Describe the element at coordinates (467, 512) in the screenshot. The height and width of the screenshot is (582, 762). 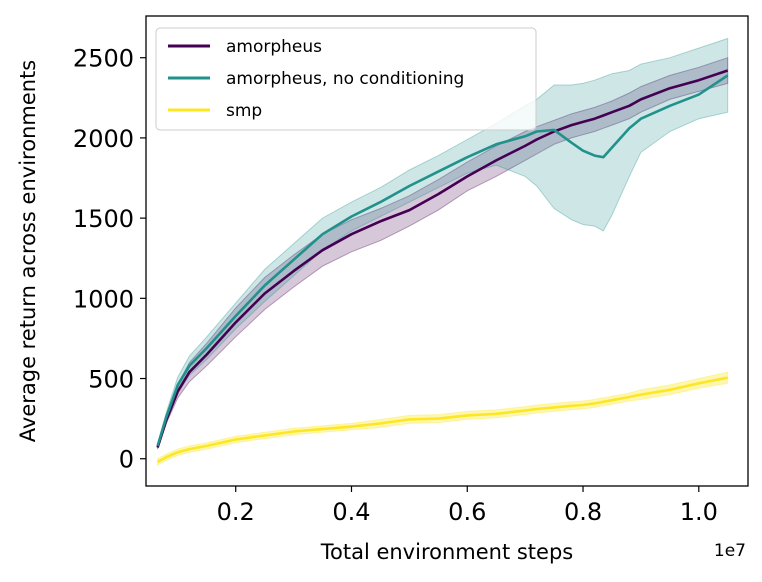
I see `x-tick-label: 0.6` at that location.